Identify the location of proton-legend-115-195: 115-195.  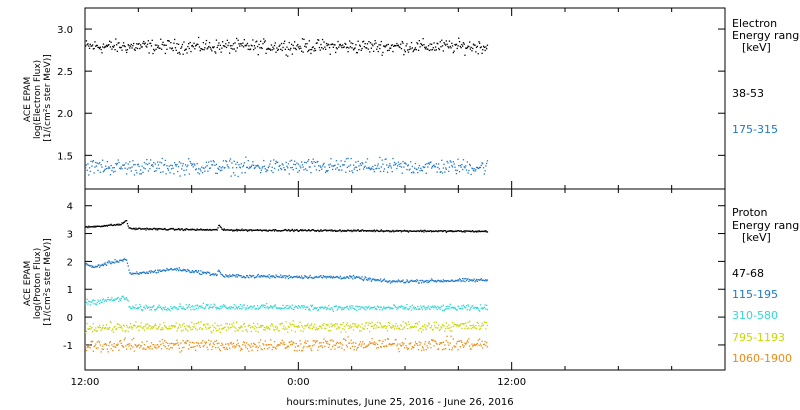
(755, 294).